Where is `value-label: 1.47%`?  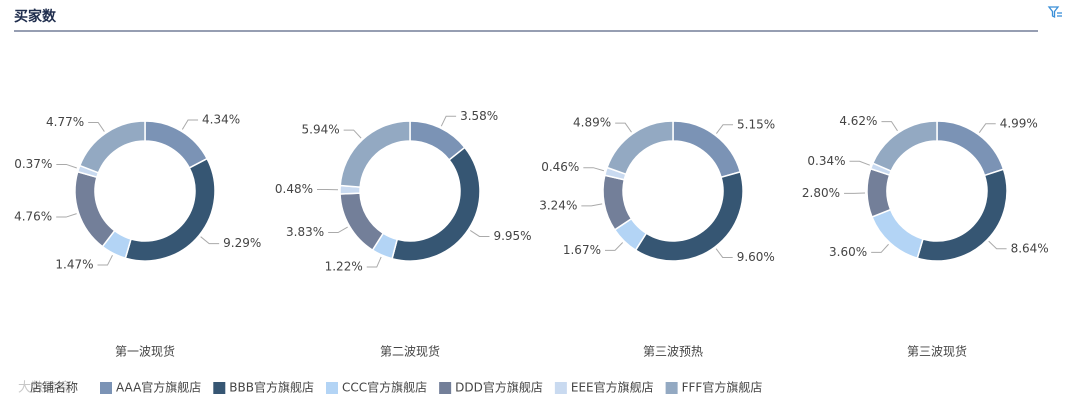
value-label: 1.47% is located at coordinates (74, 265).